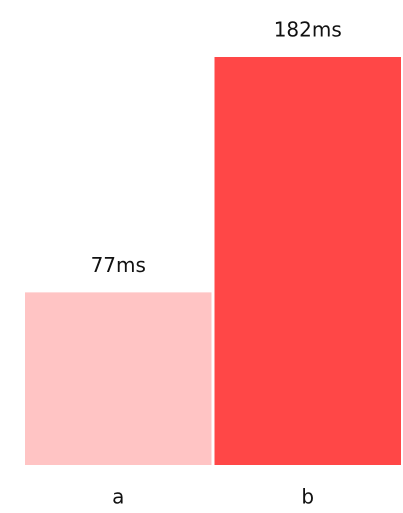 This screenshot has width=403, height=513. I want to click on x-tick-label: b, so click(307, 497).